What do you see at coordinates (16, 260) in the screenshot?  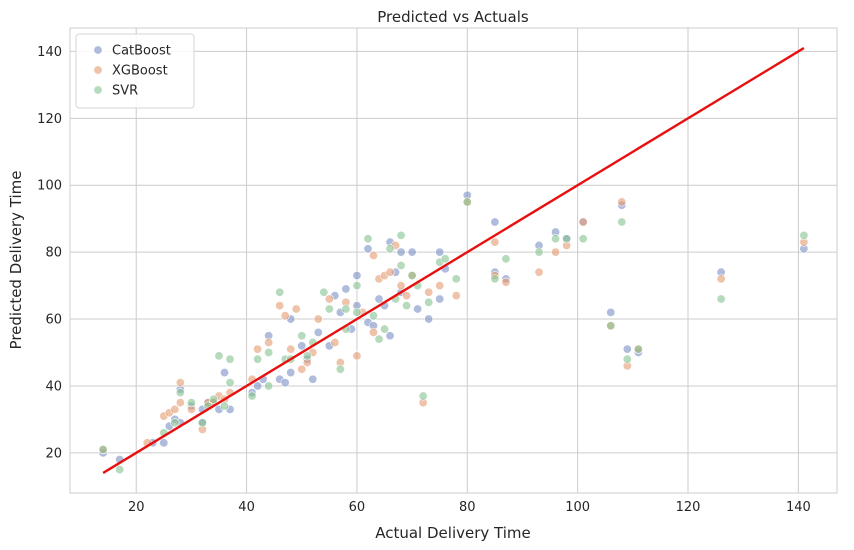 I see `y-axis-label: Predicted Delivery Time` at bounding box center [16, 260].